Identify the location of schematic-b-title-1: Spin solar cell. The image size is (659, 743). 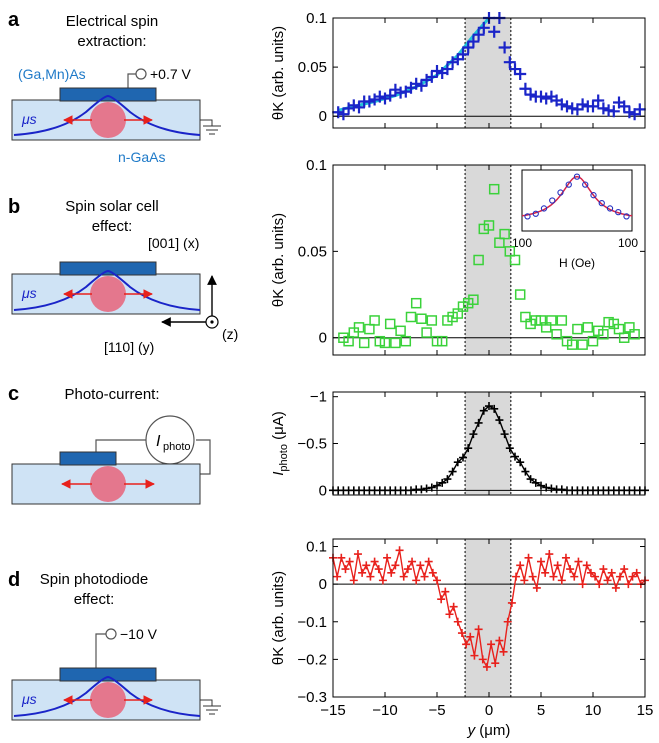
(111, 206).